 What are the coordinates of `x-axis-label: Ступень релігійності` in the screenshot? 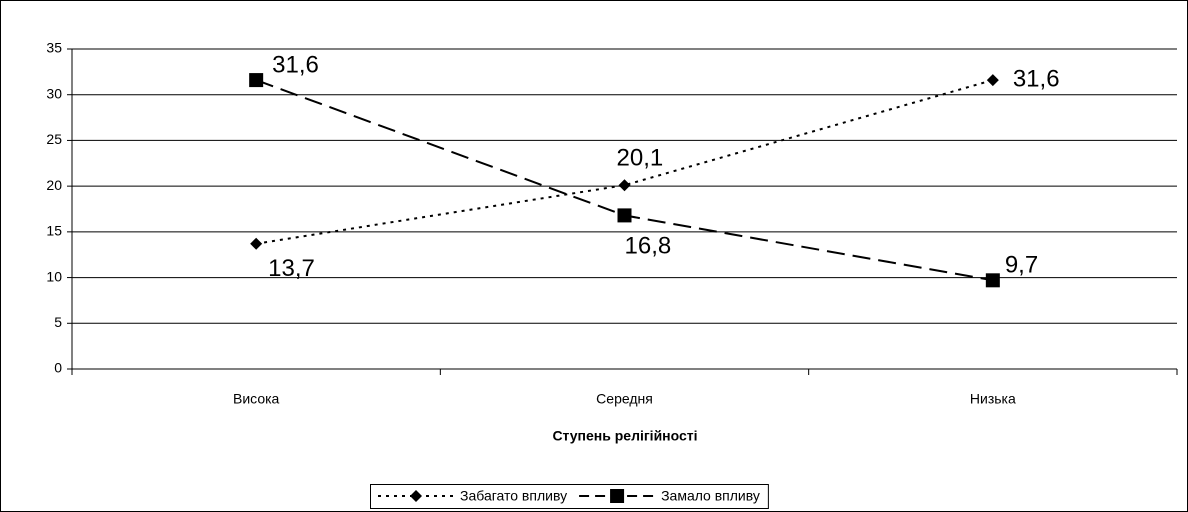 It's located at (624, 436).